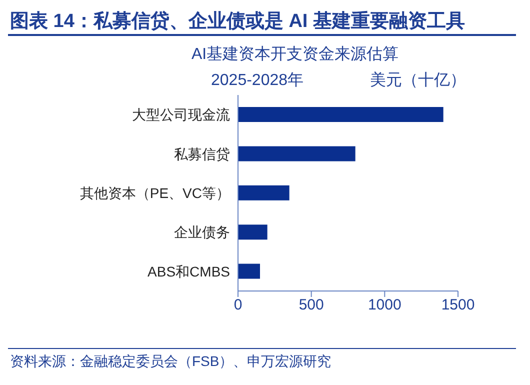  What do you see at coordinates (237, 22) in the screenshot?
I see `chart-title: 图表 14：私募信贷、企业债或是 AI 基建重要融资工具` at bounding box center [237, 22].